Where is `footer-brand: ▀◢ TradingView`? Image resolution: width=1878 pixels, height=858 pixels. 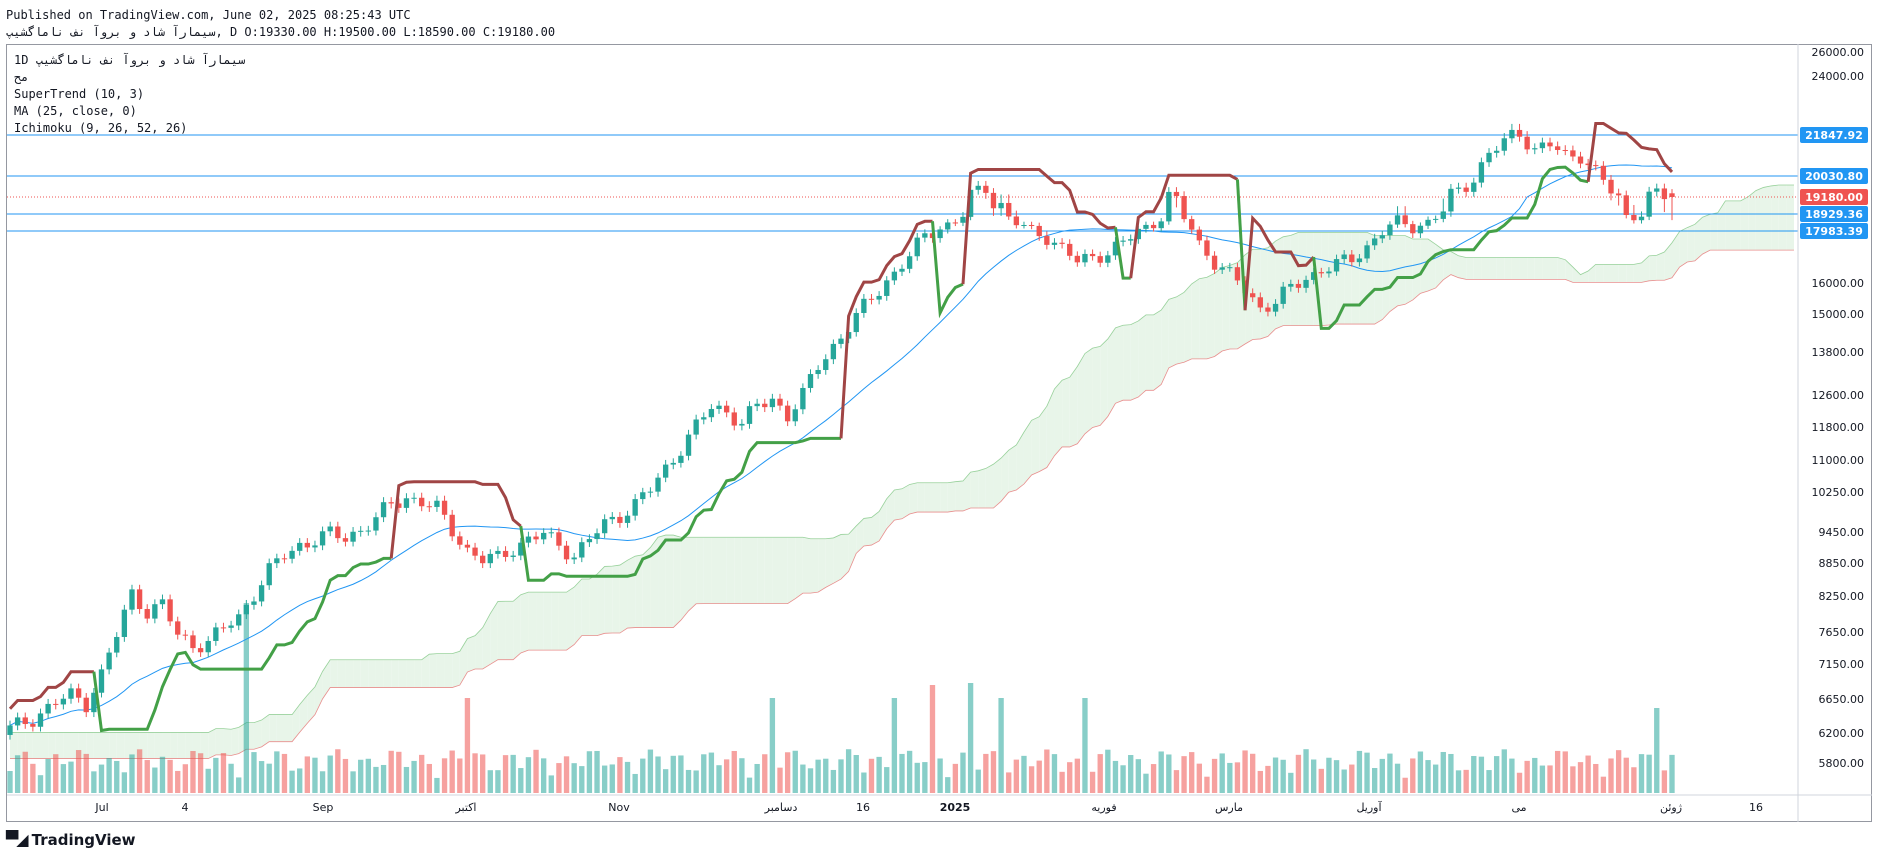 footer-brand: ▀◢ TradingView is located at coordinates (71, 839).